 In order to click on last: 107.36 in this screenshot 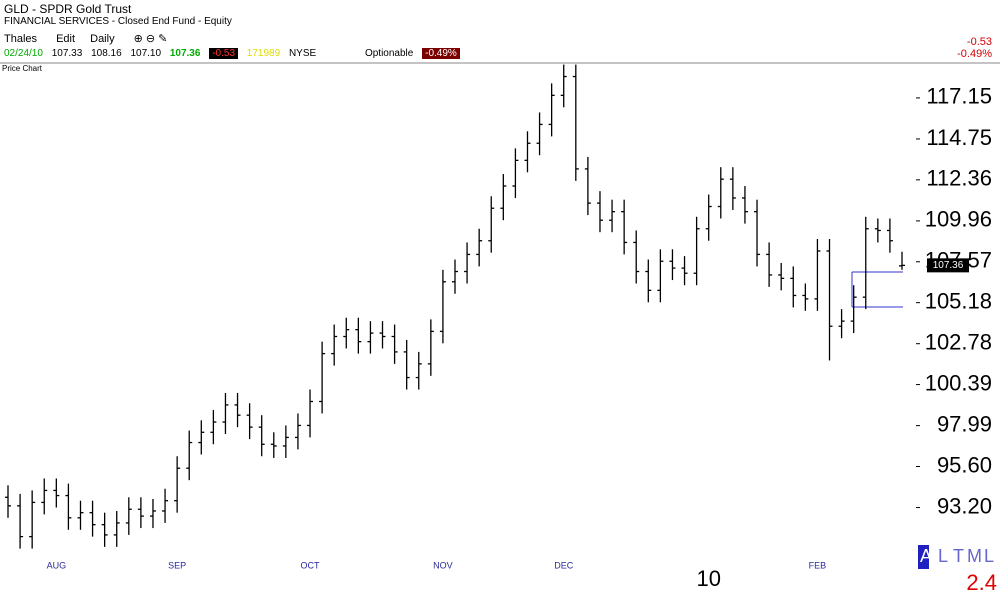, I will do `click(185, 53)`.